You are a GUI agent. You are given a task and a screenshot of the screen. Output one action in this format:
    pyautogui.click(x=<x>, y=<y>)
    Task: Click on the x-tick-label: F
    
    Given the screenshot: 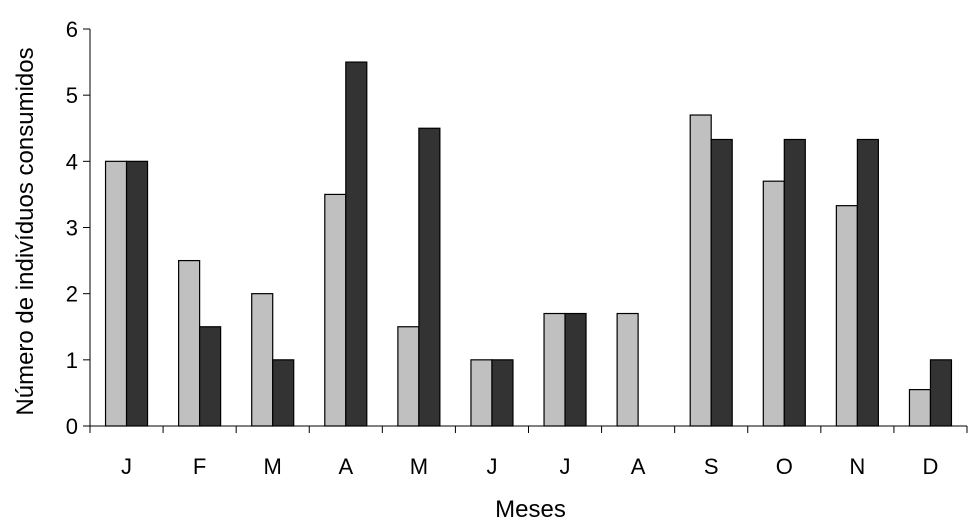 What is the action you would take?
    pyautogui.click(x=199, y=466)
    